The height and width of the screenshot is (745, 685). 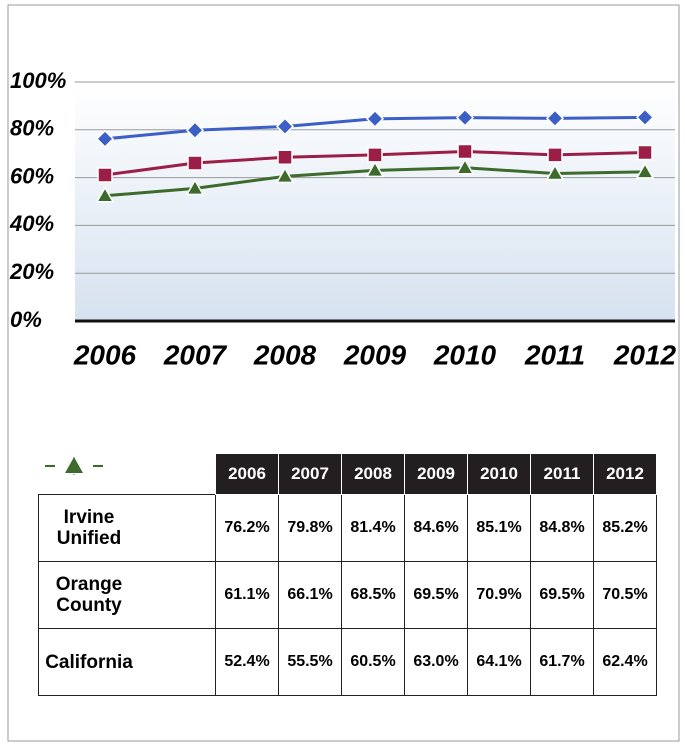 What do you see at coordinates (247, 474) in the screenshot?
I see `column-header: 2006` at bounding box center [247, 474].